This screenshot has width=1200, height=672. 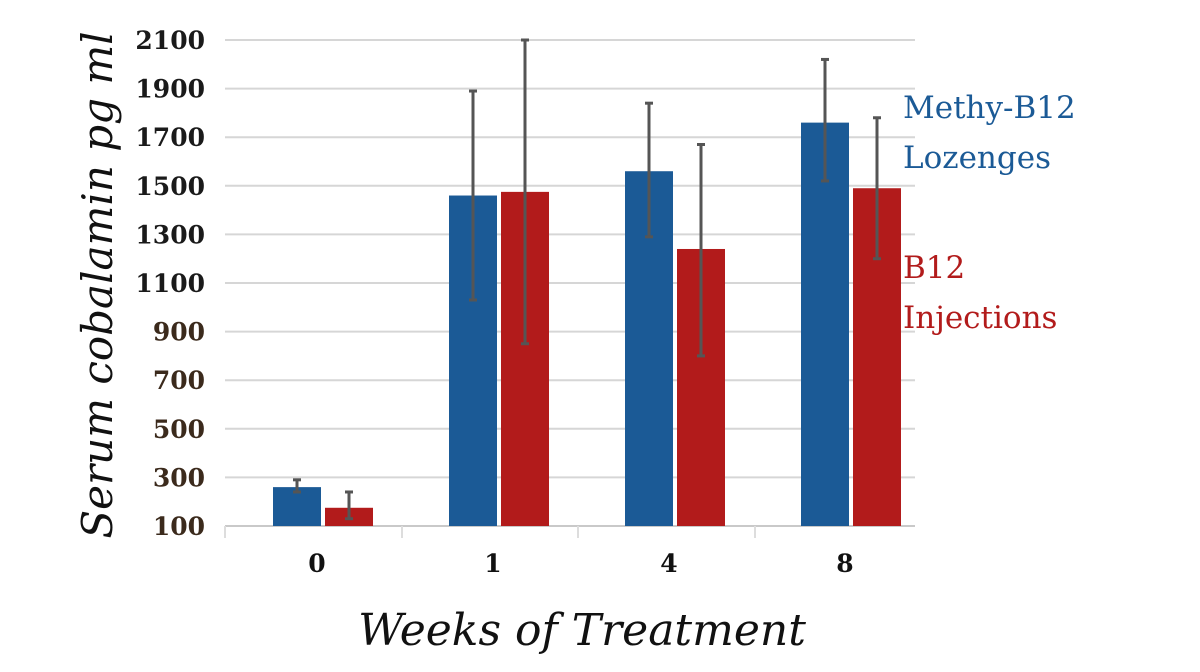 I want to click on legend-methy-b12-line2: Lozenges, so click(x=977, y=158).